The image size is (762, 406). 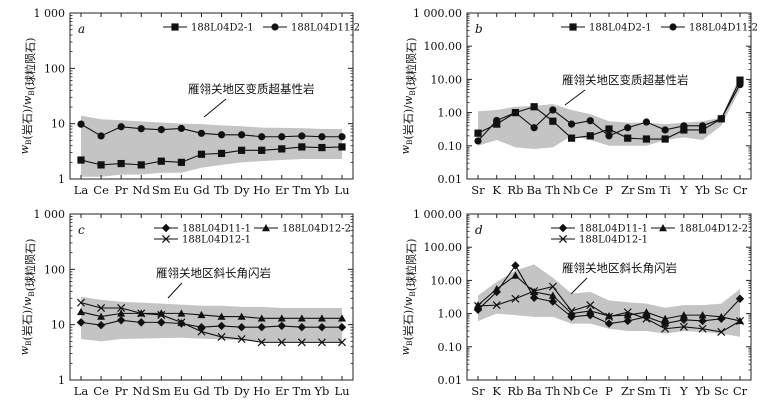 What do you see at coordinates (282, 391) in the screenshot?
I see `x-tick-label: Er` at bounding box center [282, 391].